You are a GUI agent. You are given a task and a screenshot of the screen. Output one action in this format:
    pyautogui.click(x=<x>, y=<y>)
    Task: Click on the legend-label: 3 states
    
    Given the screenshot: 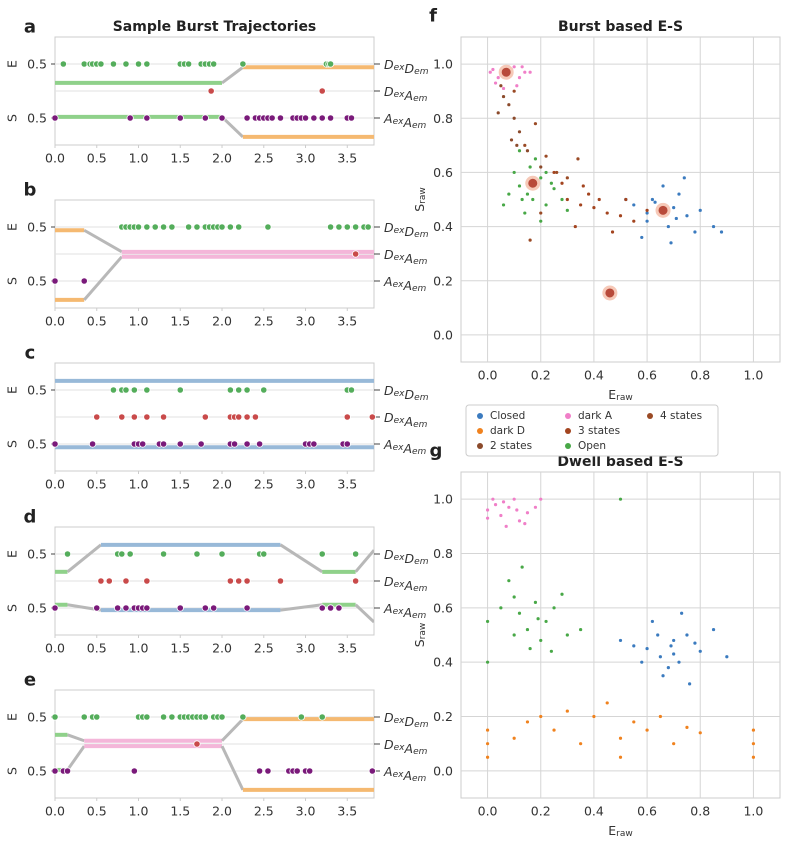 What is the action you would take?
    pyautogui.click(x=599, y=431)
    